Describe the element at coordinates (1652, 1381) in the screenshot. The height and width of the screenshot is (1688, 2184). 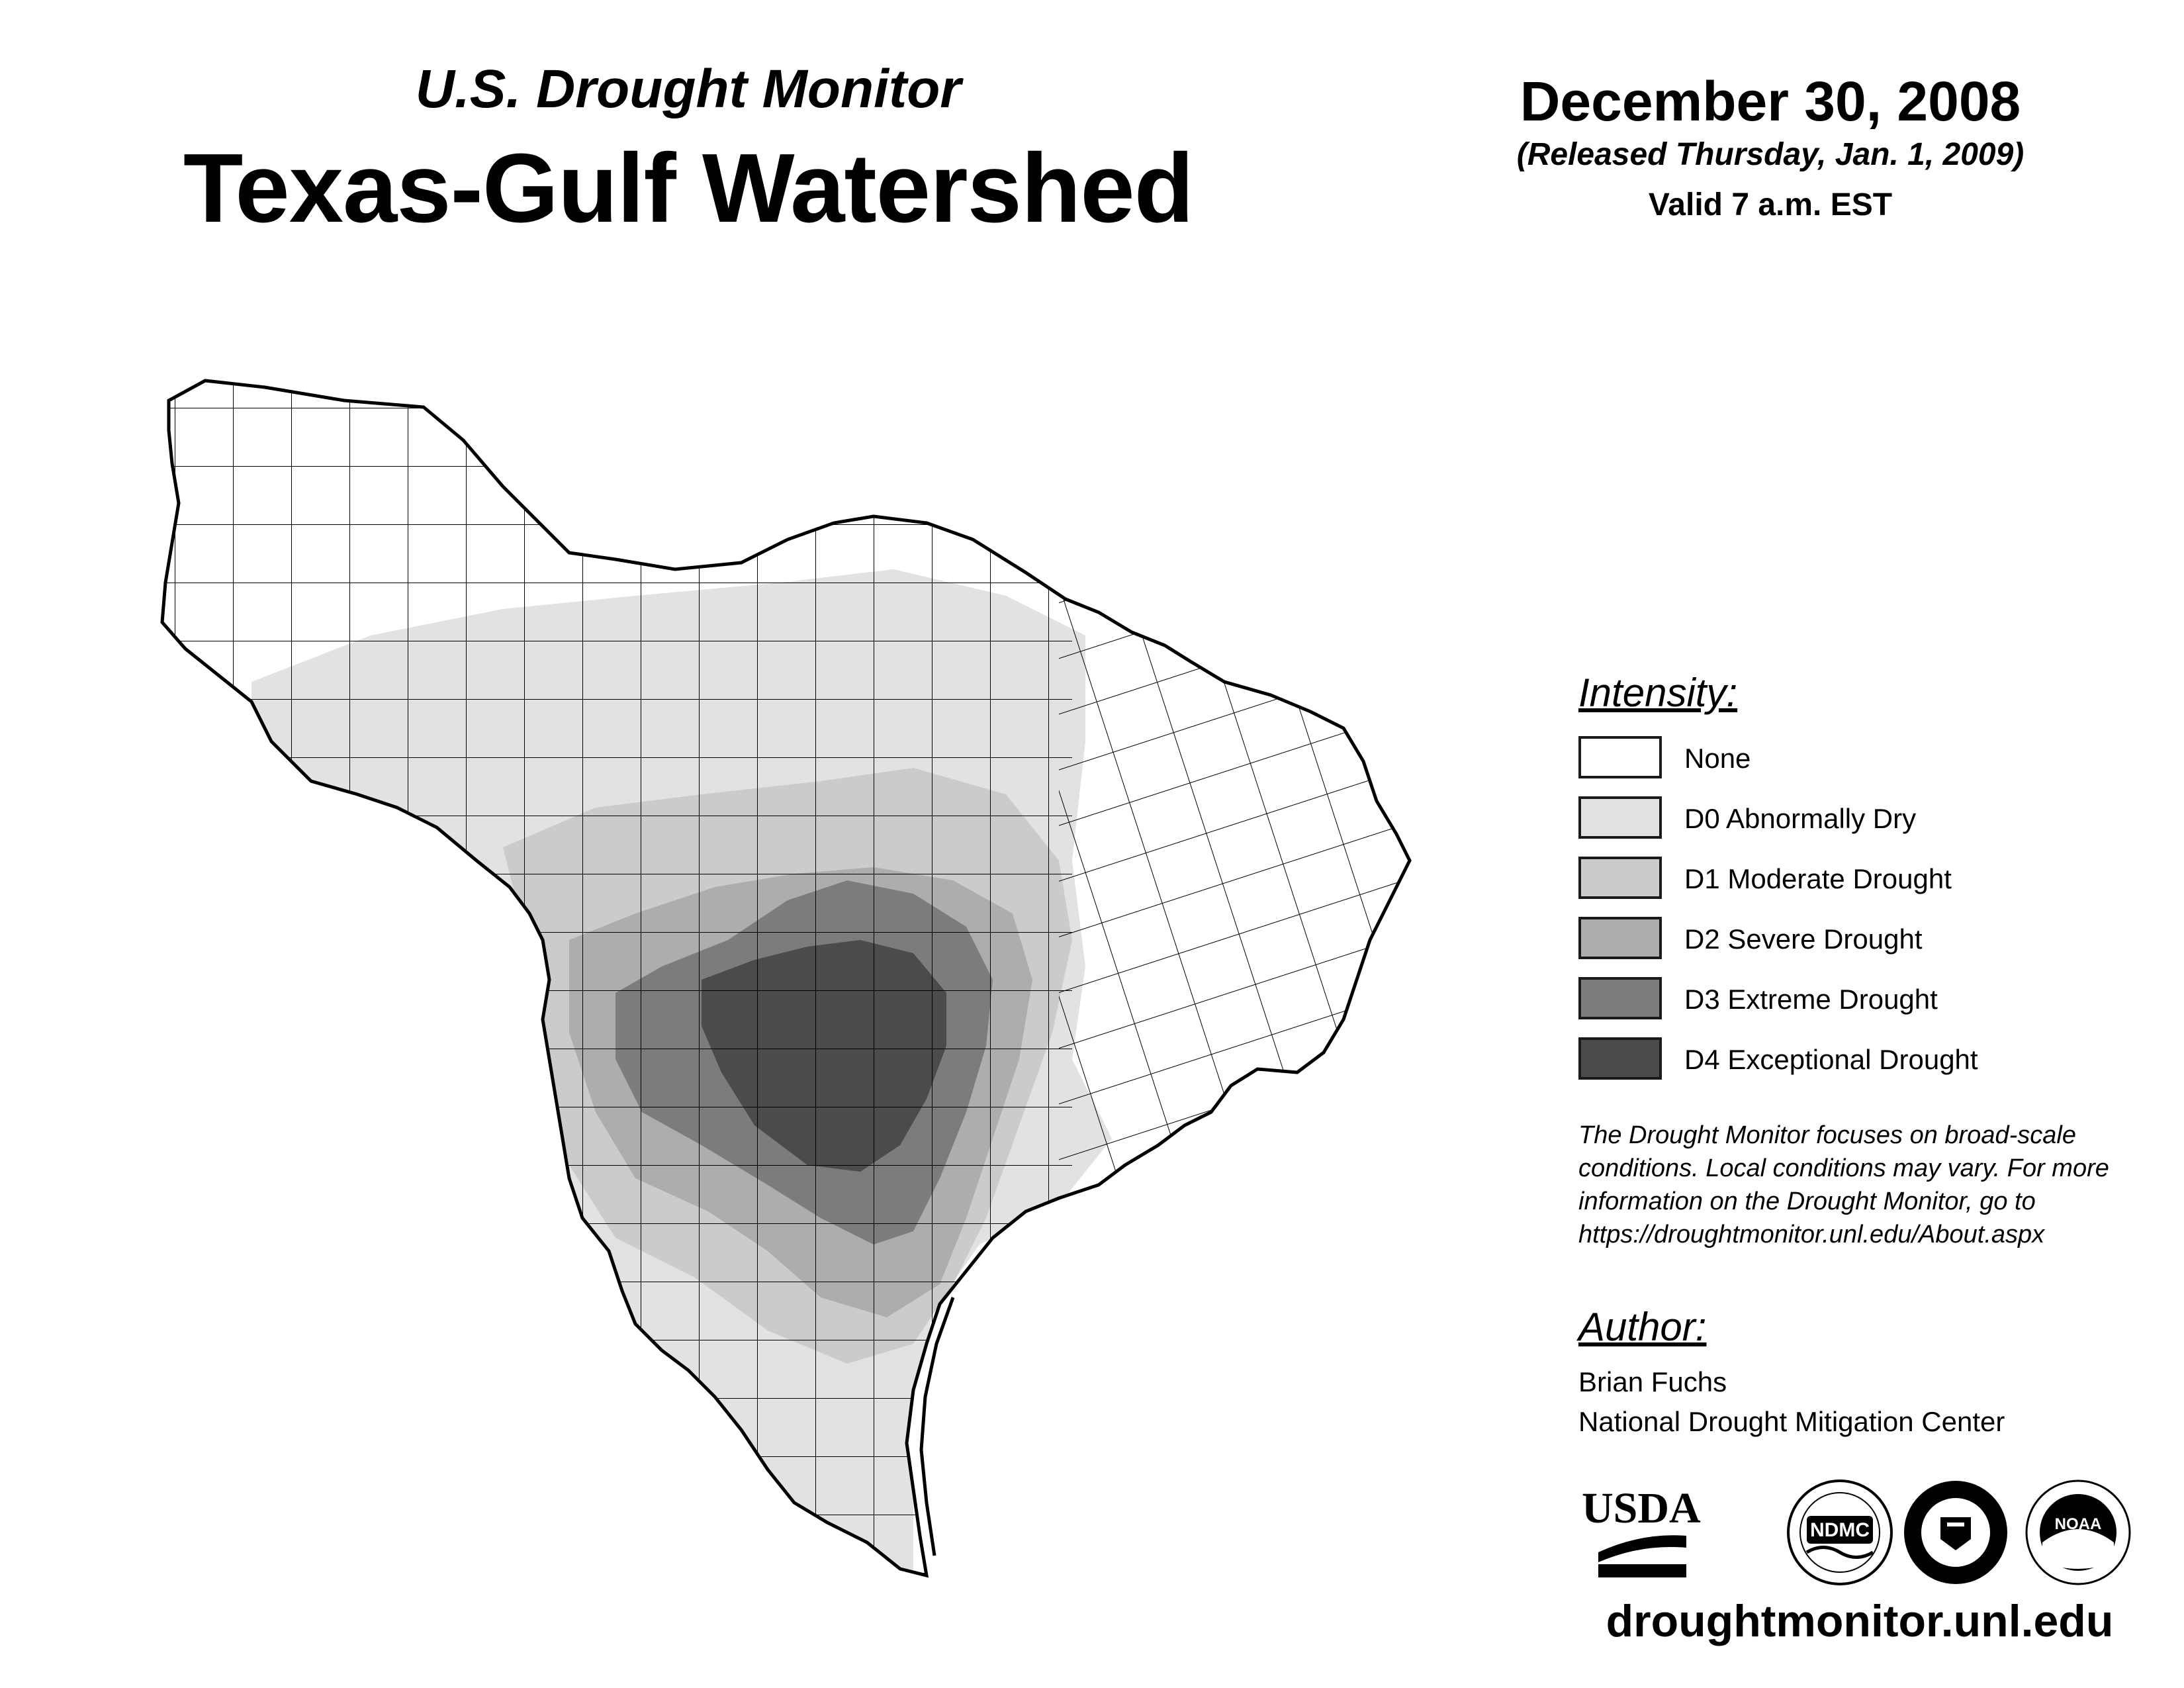
I see `author-name: Brian Fuchs` at that location.